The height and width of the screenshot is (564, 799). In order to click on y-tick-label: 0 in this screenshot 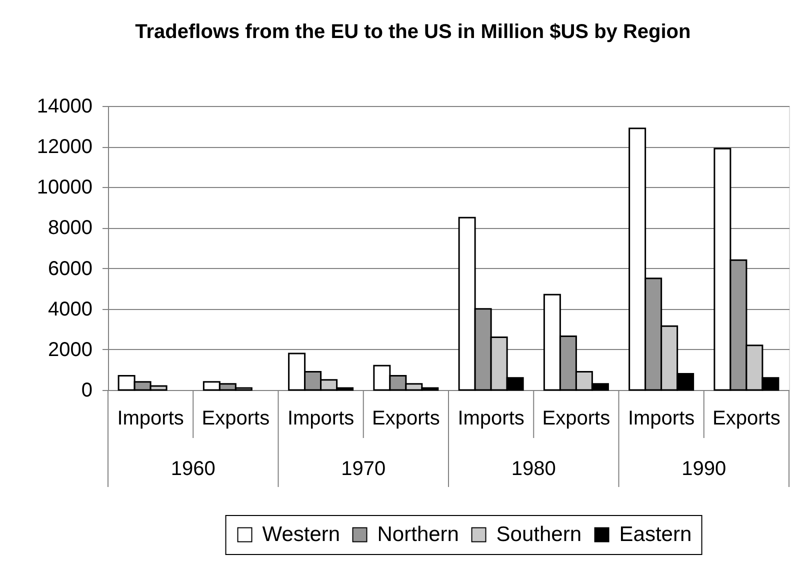, I will do `click(86, 391)`.